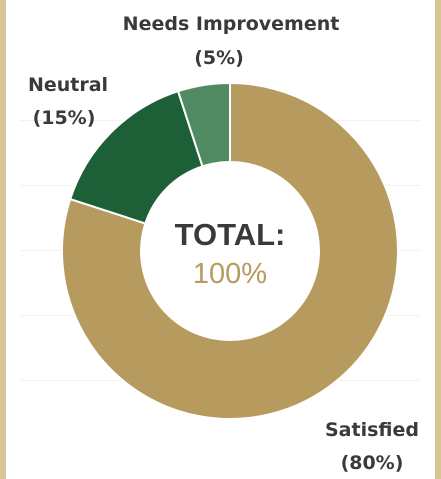 The width and height of the screenshot is (441, 479). Describe the element at coordinates (219, 58) in the screenshot. I see `slice-value-needs-improvement: (5%)` at that location.